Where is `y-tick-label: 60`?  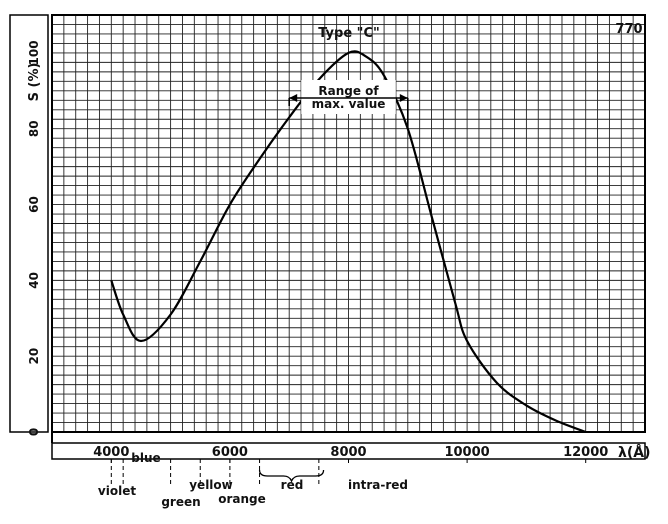 y-tick-label: 60 is located at coordinates (34, 204).